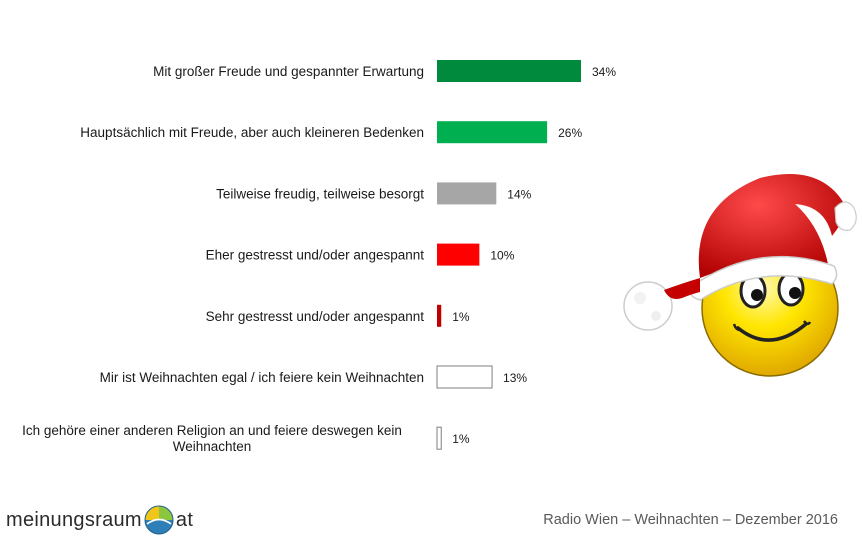 The height and width of the screenshot is (537, 862). Describe the element at coordinates (320, 193) in the screenshot. I see `category-label-3: Teilweise freudig, teilweise besorgt` at that location.